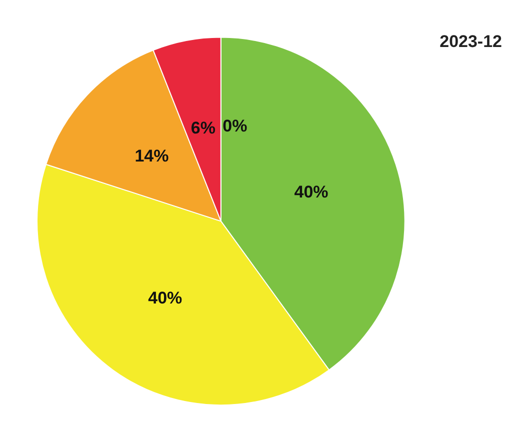 The image size is (523, 434). I want to click on data-label: 6%, so click(203, 128).